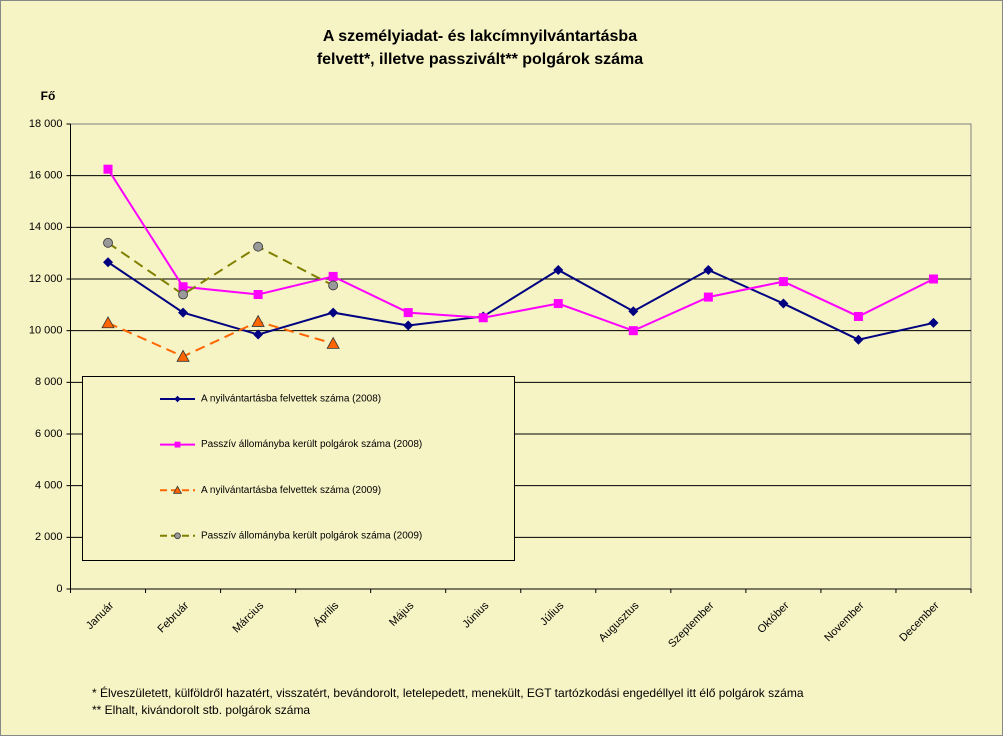  What do you see at coordinates (291, 399) in the screenshot?
I see `legend-label: A nyilvántartásba felvettek száma (2008)` at bounding box center [291, 399].